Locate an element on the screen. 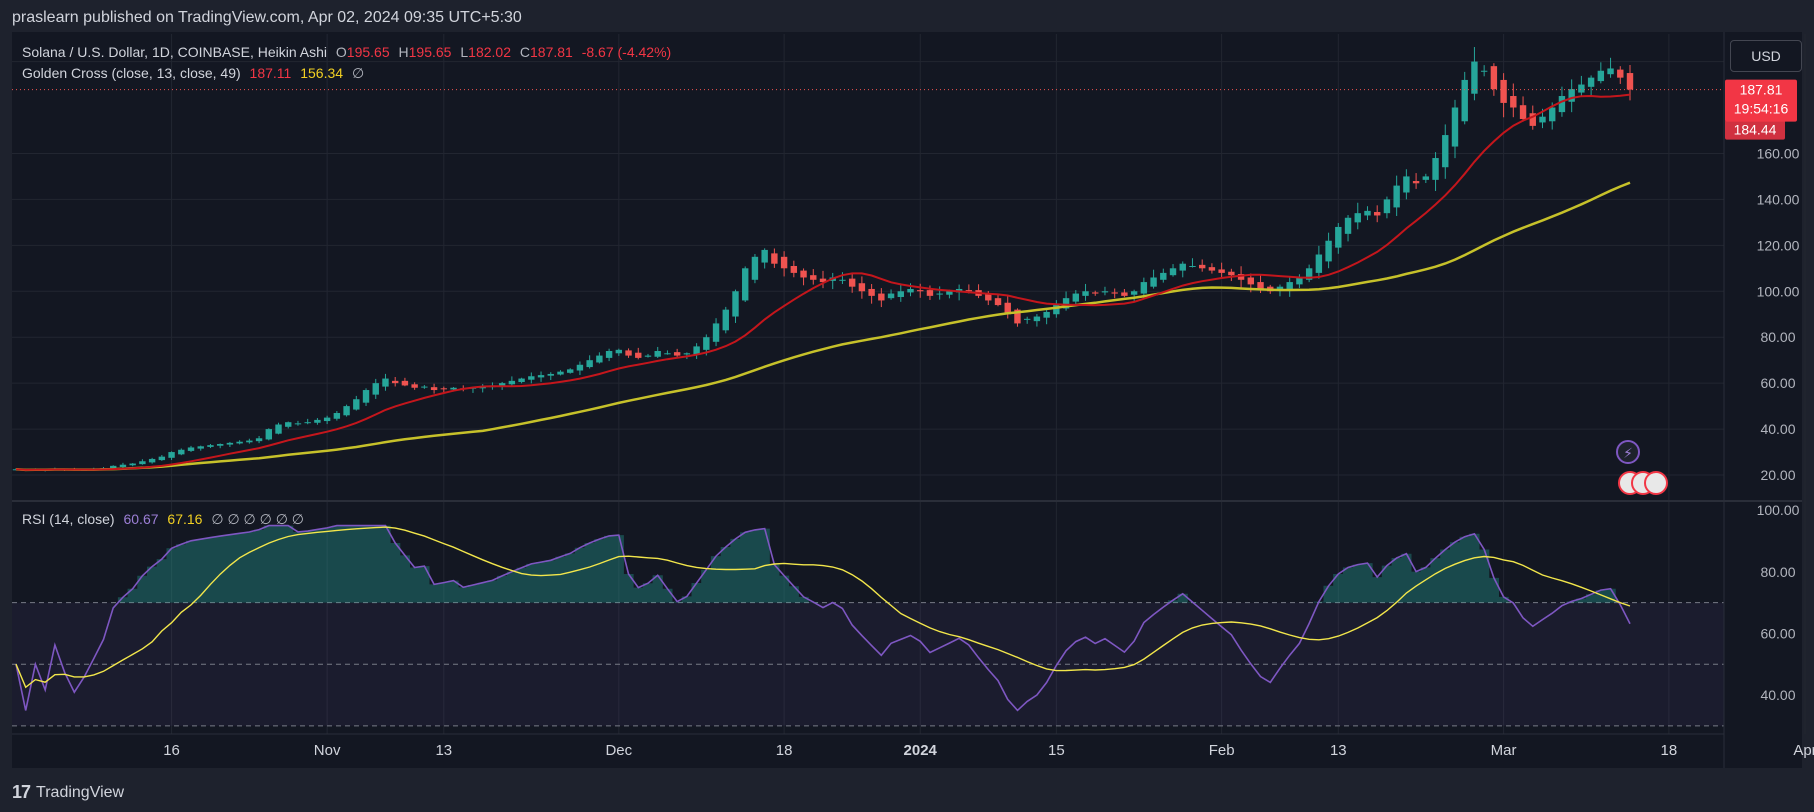  lightning-event-icon is located at coordinates (1628, 452).